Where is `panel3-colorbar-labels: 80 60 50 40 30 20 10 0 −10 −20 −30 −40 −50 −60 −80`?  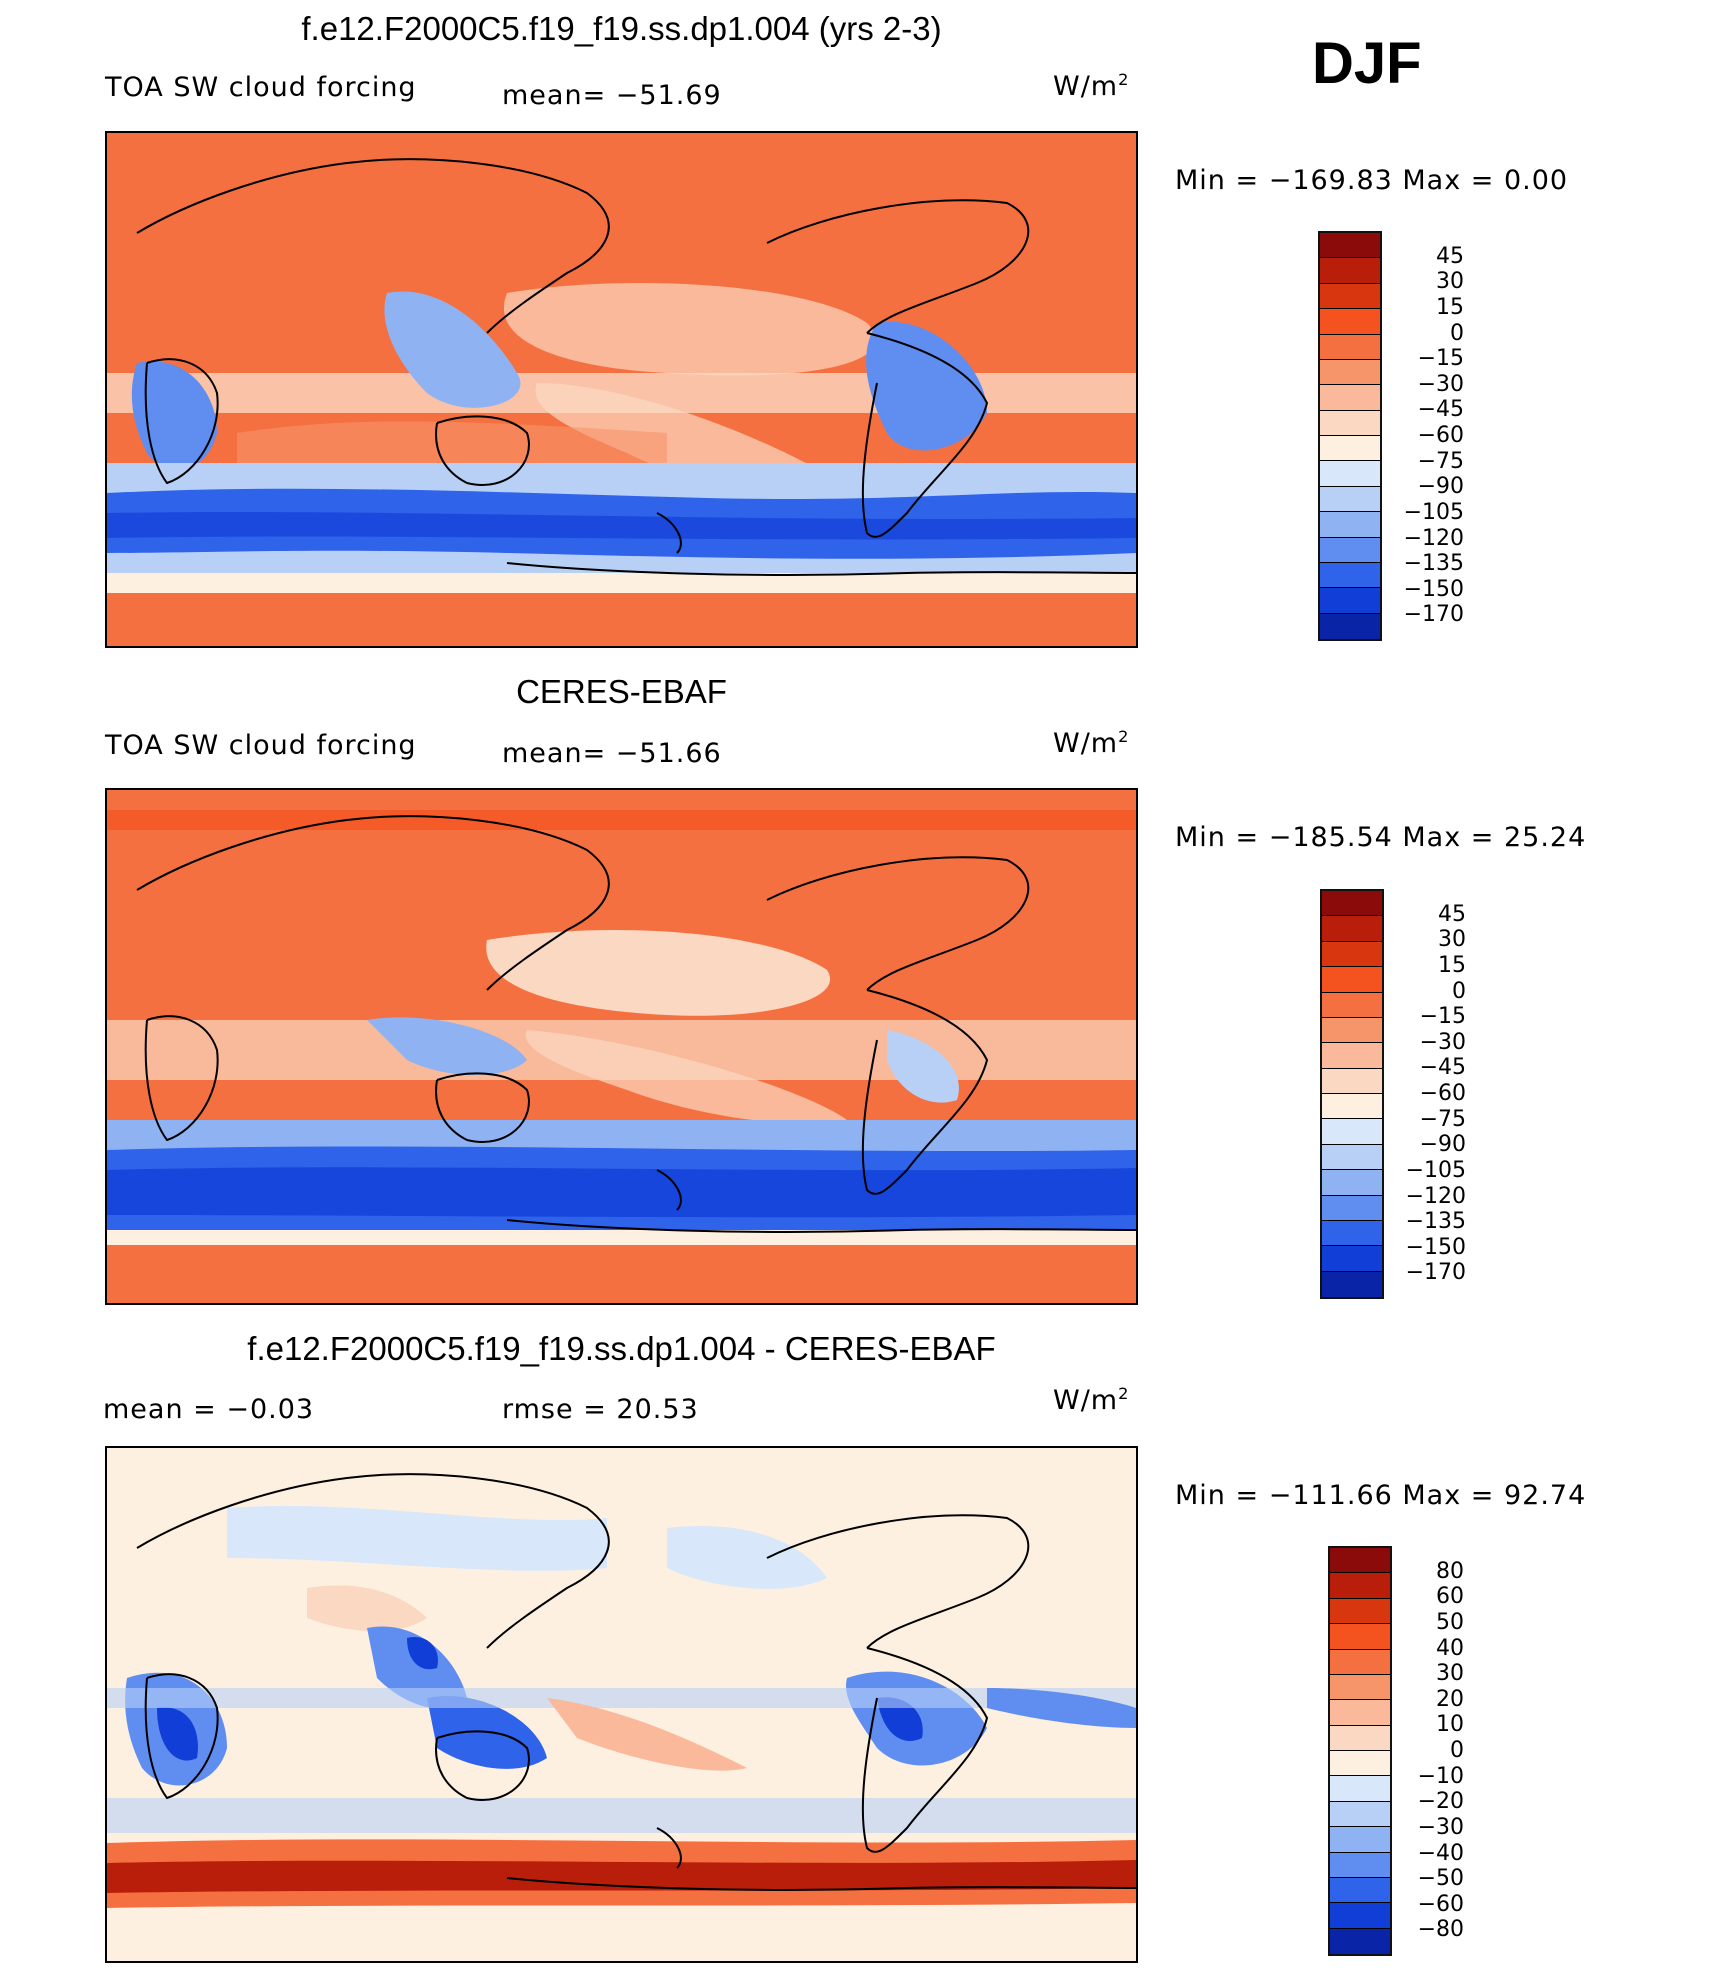 panel3-colorbar-labels: 80 60 50 40 30 20 10 0 −10 −20 −30 −40 −50 −60 −80 is located at coordinates (1432, 1751).